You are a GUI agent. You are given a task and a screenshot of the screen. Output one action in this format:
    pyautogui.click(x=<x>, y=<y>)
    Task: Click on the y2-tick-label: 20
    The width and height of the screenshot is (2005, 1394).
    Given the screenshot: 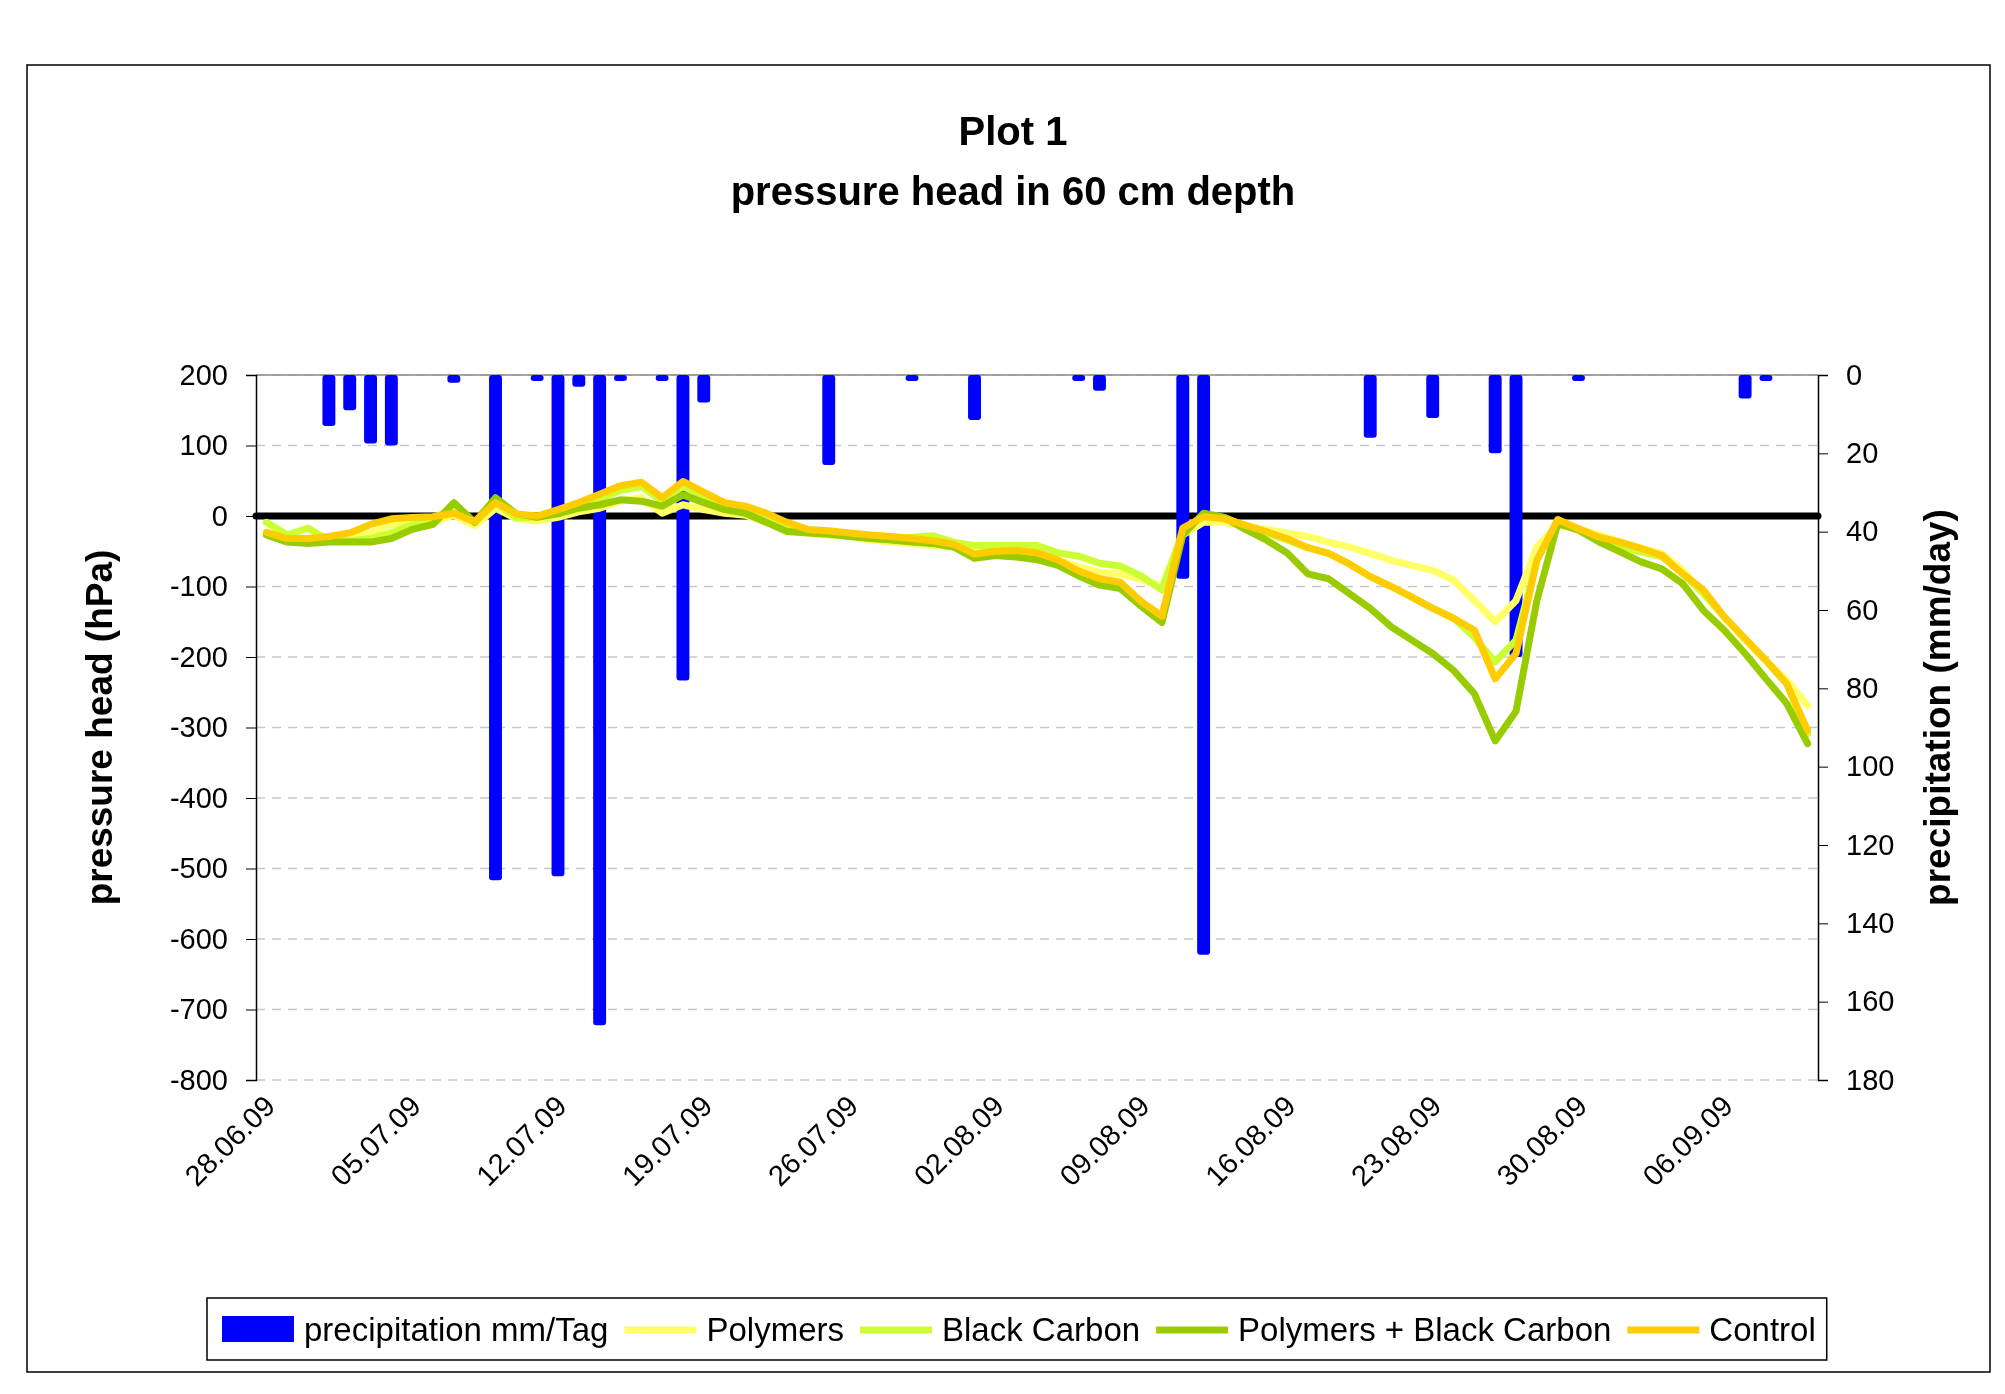 What is the action you would take?
    pyautogui.click(x=1862, y=453)
    